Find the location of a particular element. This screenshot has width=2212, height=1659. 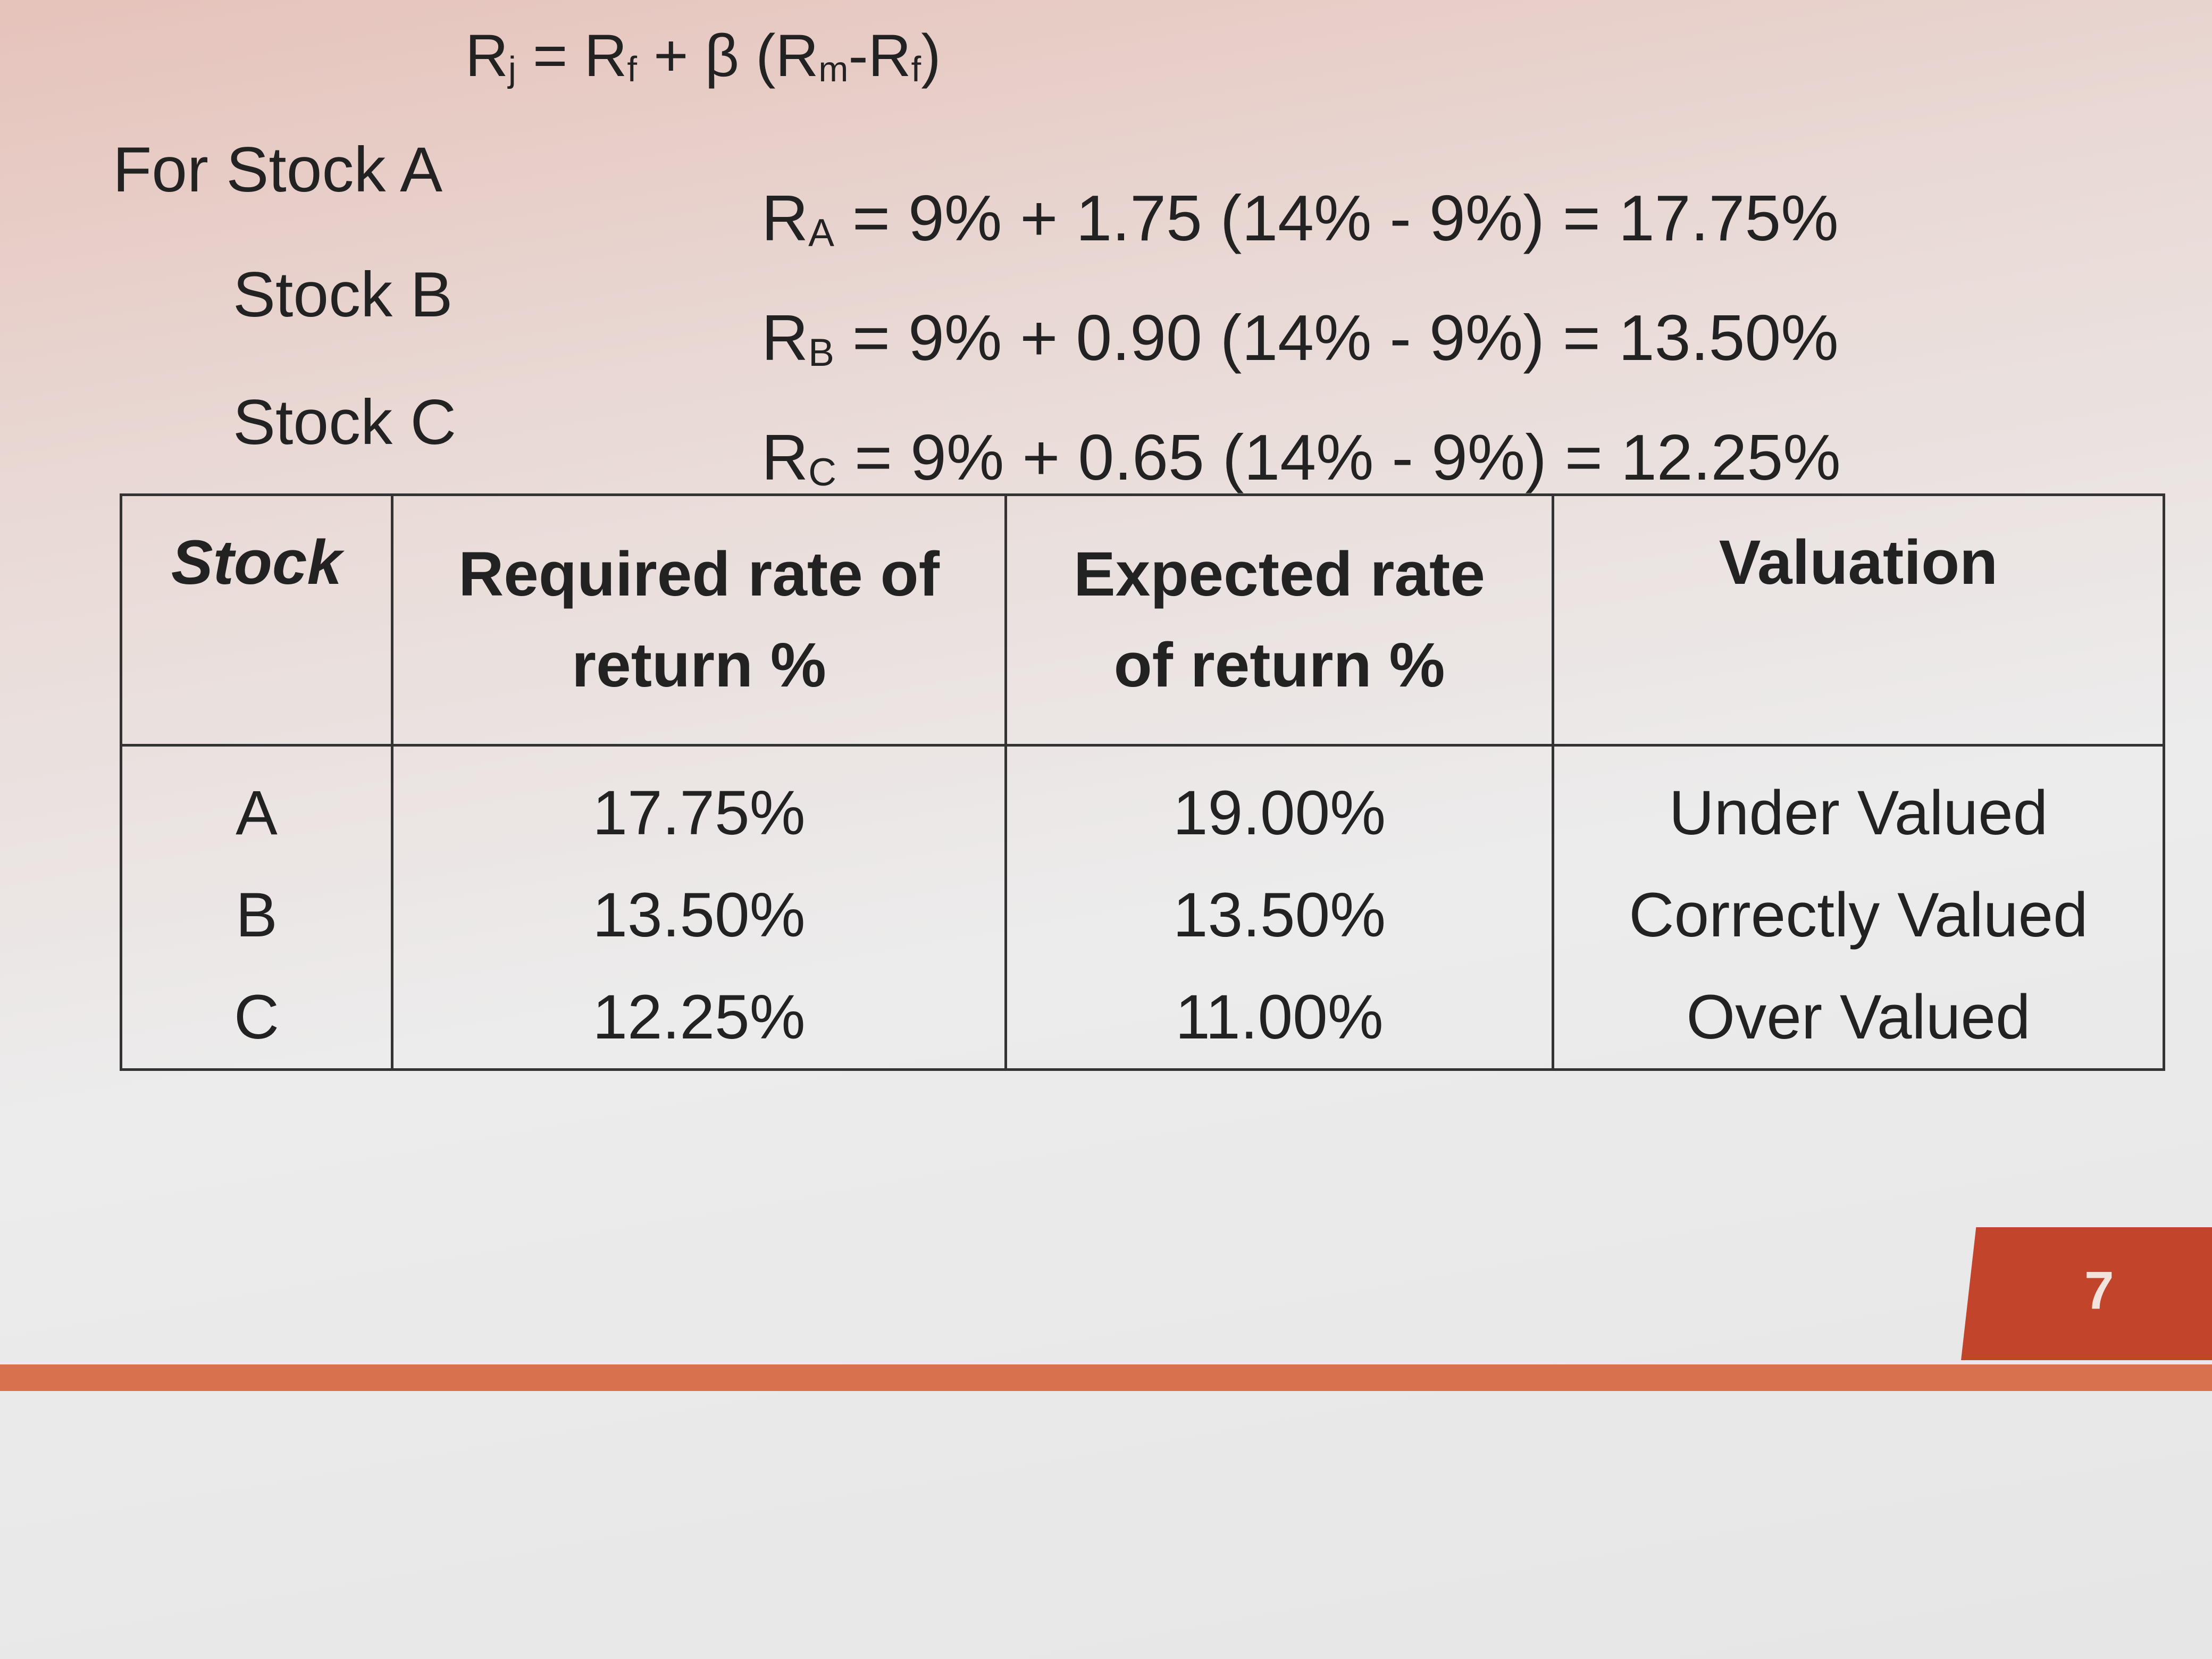

calc-equation: RB = 9% + 0.90 (14% - 9%) = 13.50% is located at coordinates (1300, 337).